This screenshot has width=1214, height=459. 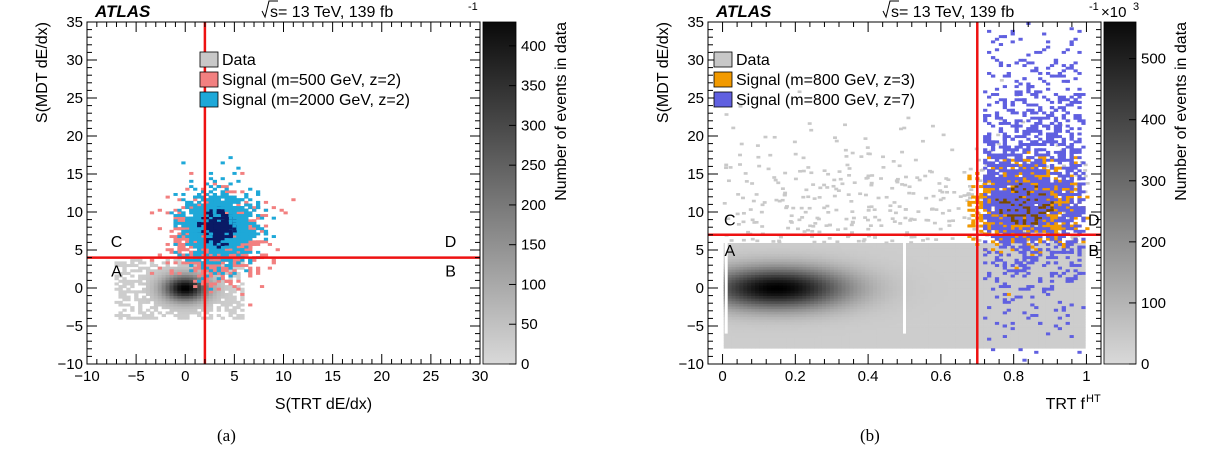 I want to click on region-label-c: C, so click(x=117, y=242).